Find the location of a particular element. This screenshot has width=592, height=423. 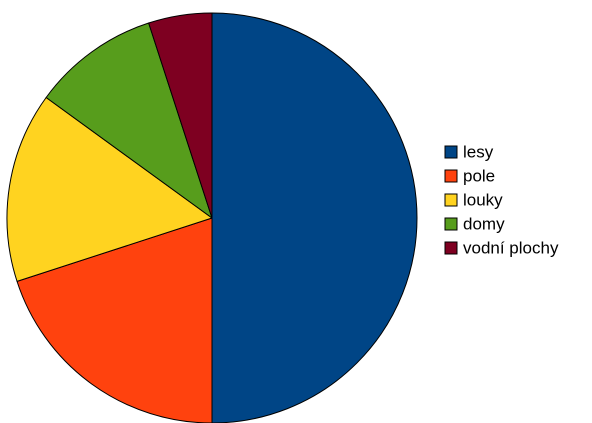

legend-swatch-vodní-plochy is located at coordinates (451, 248).